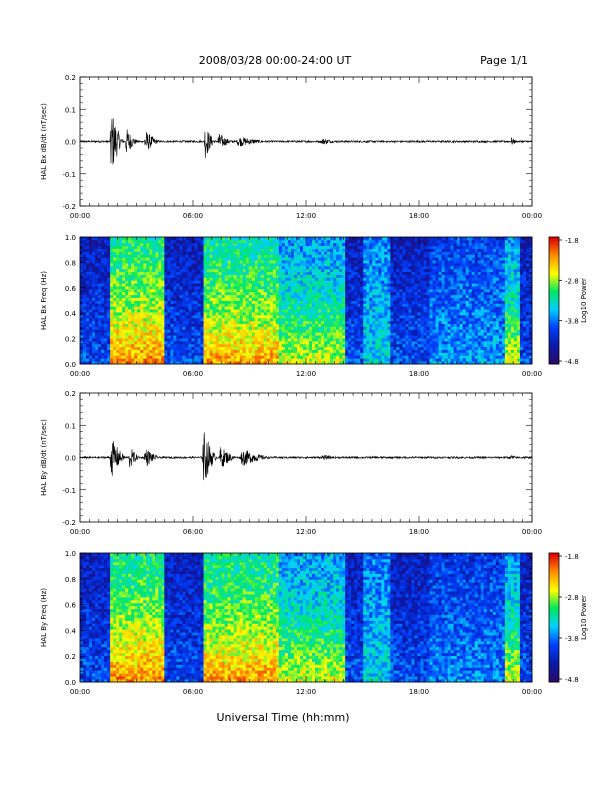 This screenshot has width=612, height=792. What do you see at coordinates (275, 60) in the screenshot?
I see `figure-title: 2008/03/28 00:00-24:00 UT` at bounding box center [275, 60].